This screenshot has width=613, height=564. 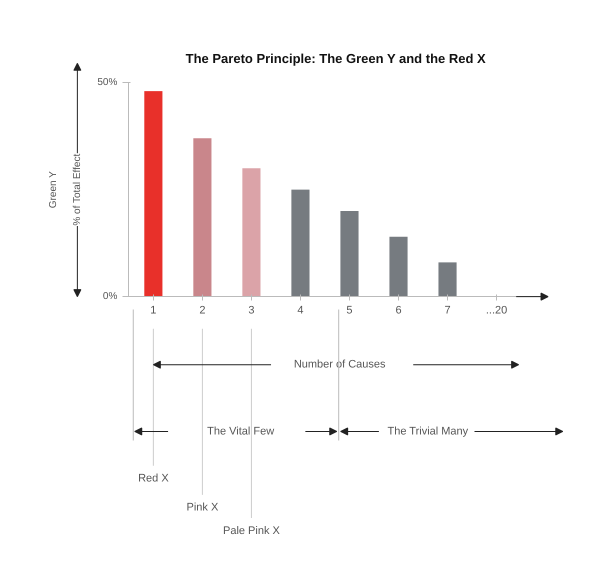 What do you see at coordinates (251, 310) in the screenshot?
I see `x-tick-label: 3` at bounding box center [251, 310].